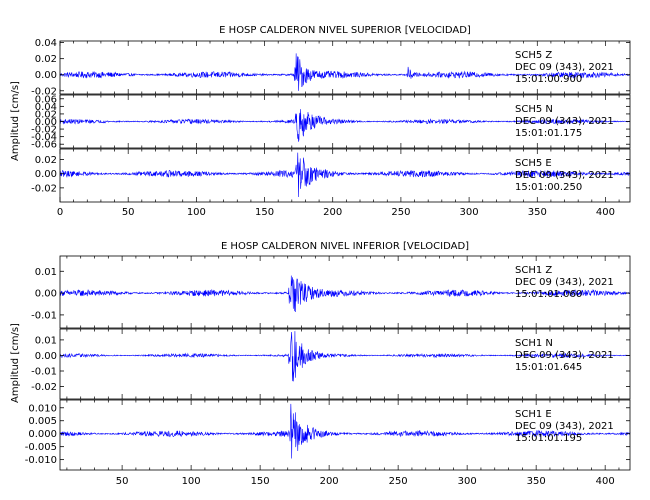  What do you see at coordinates (345, 125) in the screenshot?
I see `waveform-sch5-n` at bounding box center [345, 125].